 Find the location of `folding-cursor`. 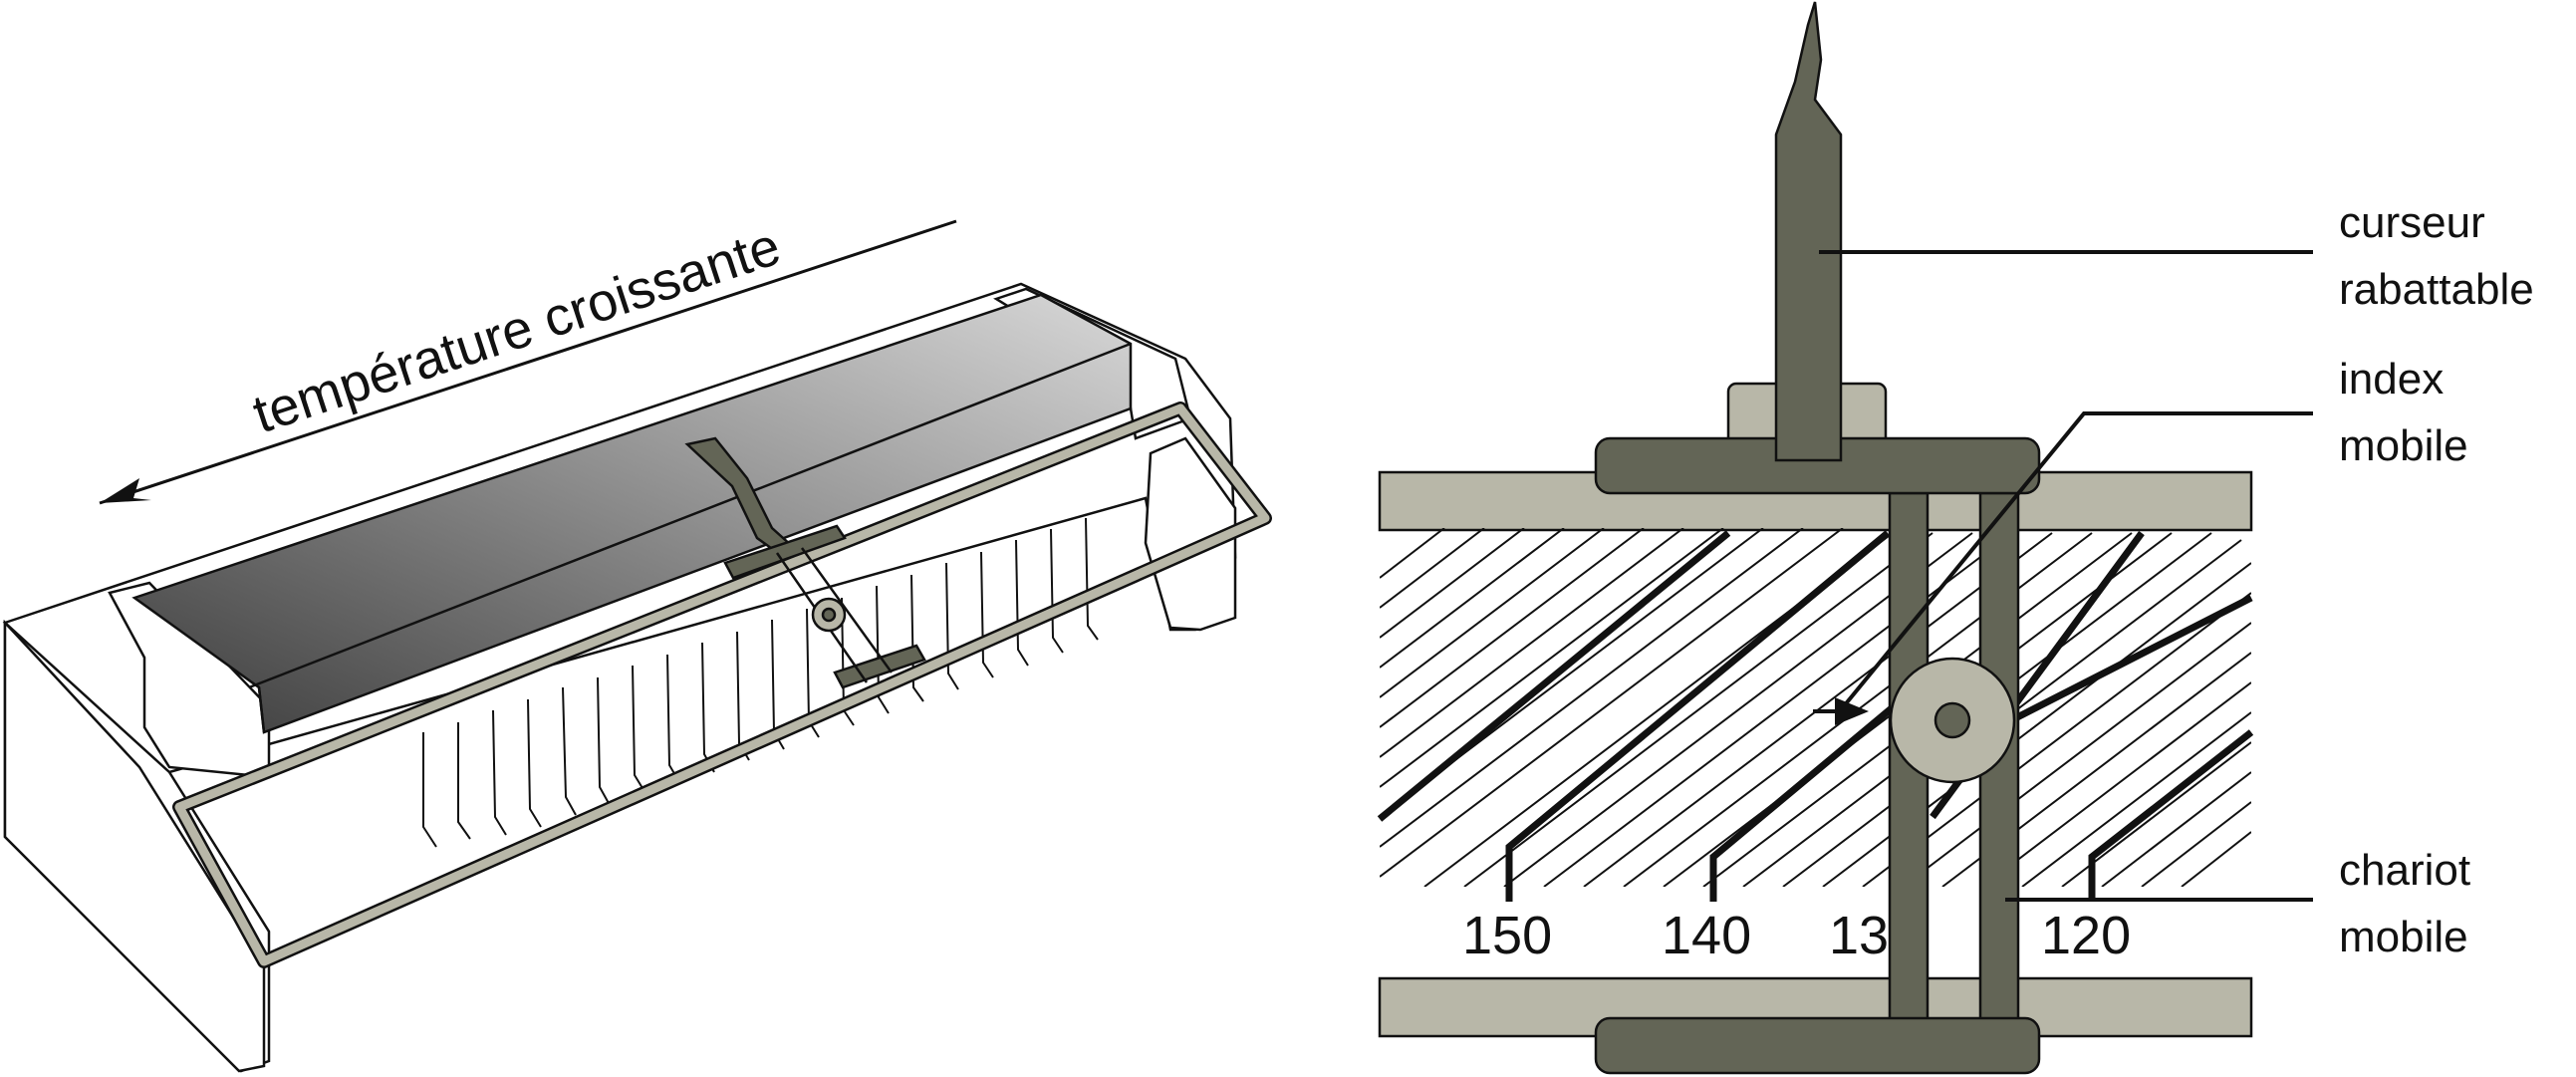

folding-cursor is located at coordinates (1808, 232).